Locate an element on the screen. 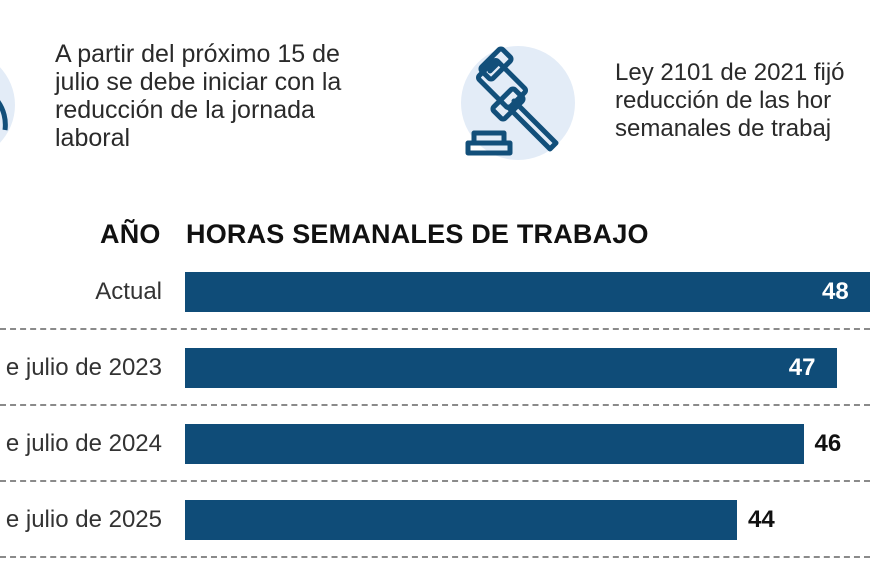  intro-line: reducción de la jornada is located at coordinates (185, 110).